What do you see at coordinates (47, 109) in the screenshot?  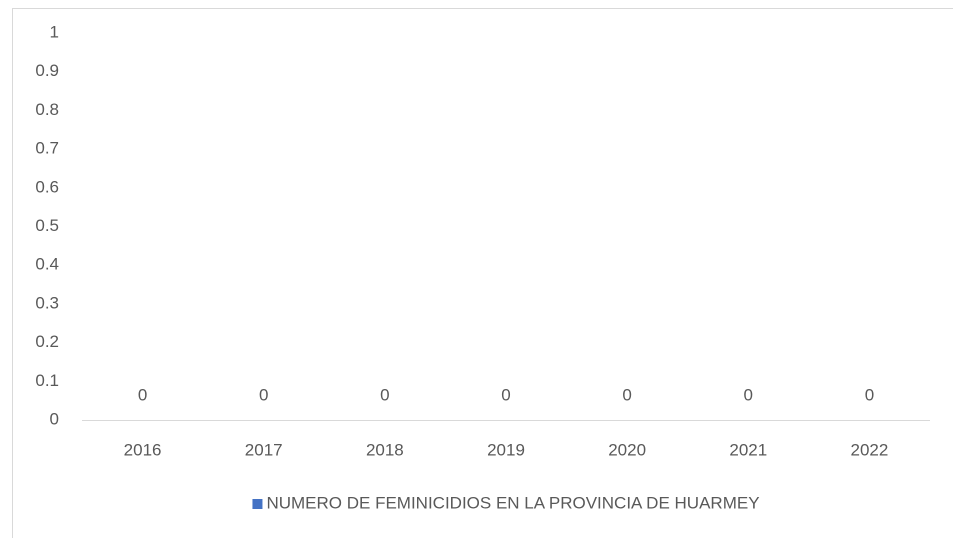 I see `y-tick-label: 0.8` at bounding box center [47, 109].